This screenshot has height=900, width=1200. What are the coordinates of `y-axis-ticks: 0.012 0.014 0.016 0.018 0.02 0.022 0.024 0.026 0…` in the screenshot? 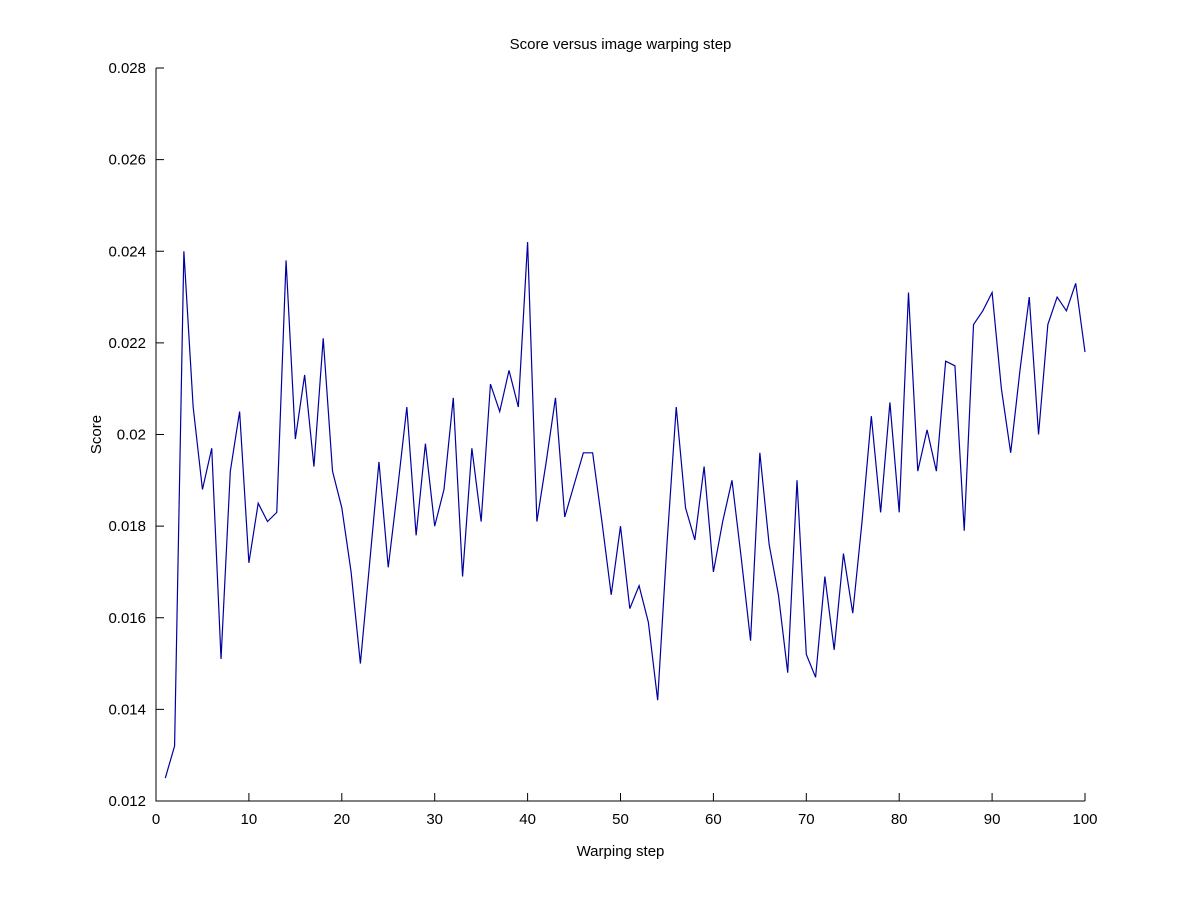 It's located at (136, 435).